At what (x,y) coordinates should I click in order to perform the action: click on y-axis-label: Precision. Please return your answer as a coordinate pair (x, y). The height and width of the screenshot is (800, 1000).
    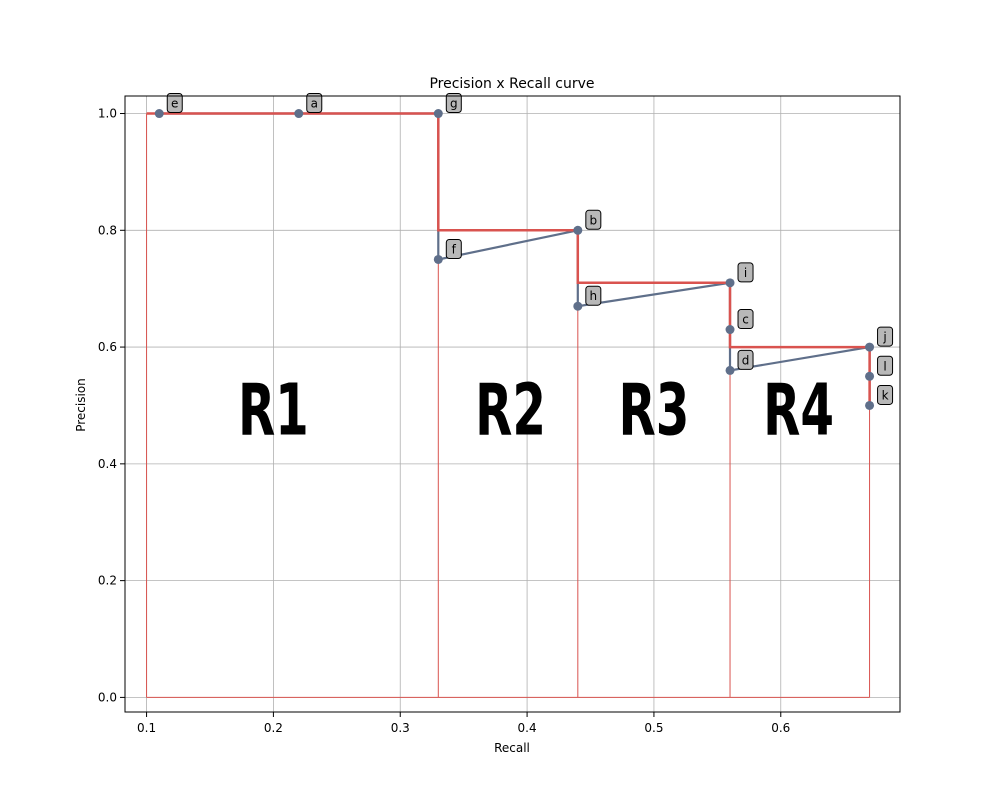
    Looking at the image, I should click on (81, 405).